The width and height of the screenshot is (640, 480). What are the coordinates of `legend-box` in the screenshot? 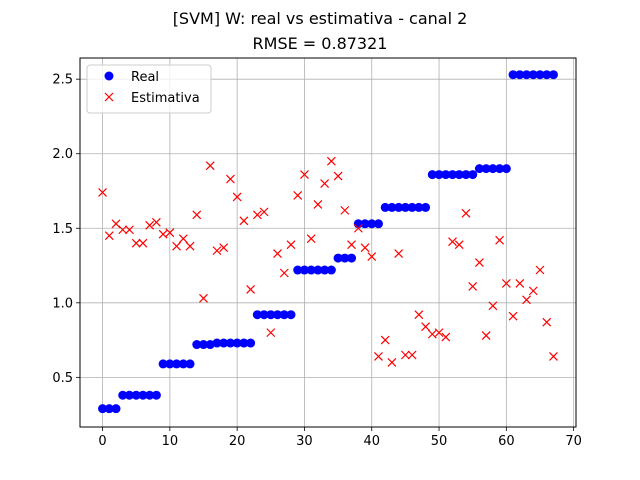 It's located at (149, 89).